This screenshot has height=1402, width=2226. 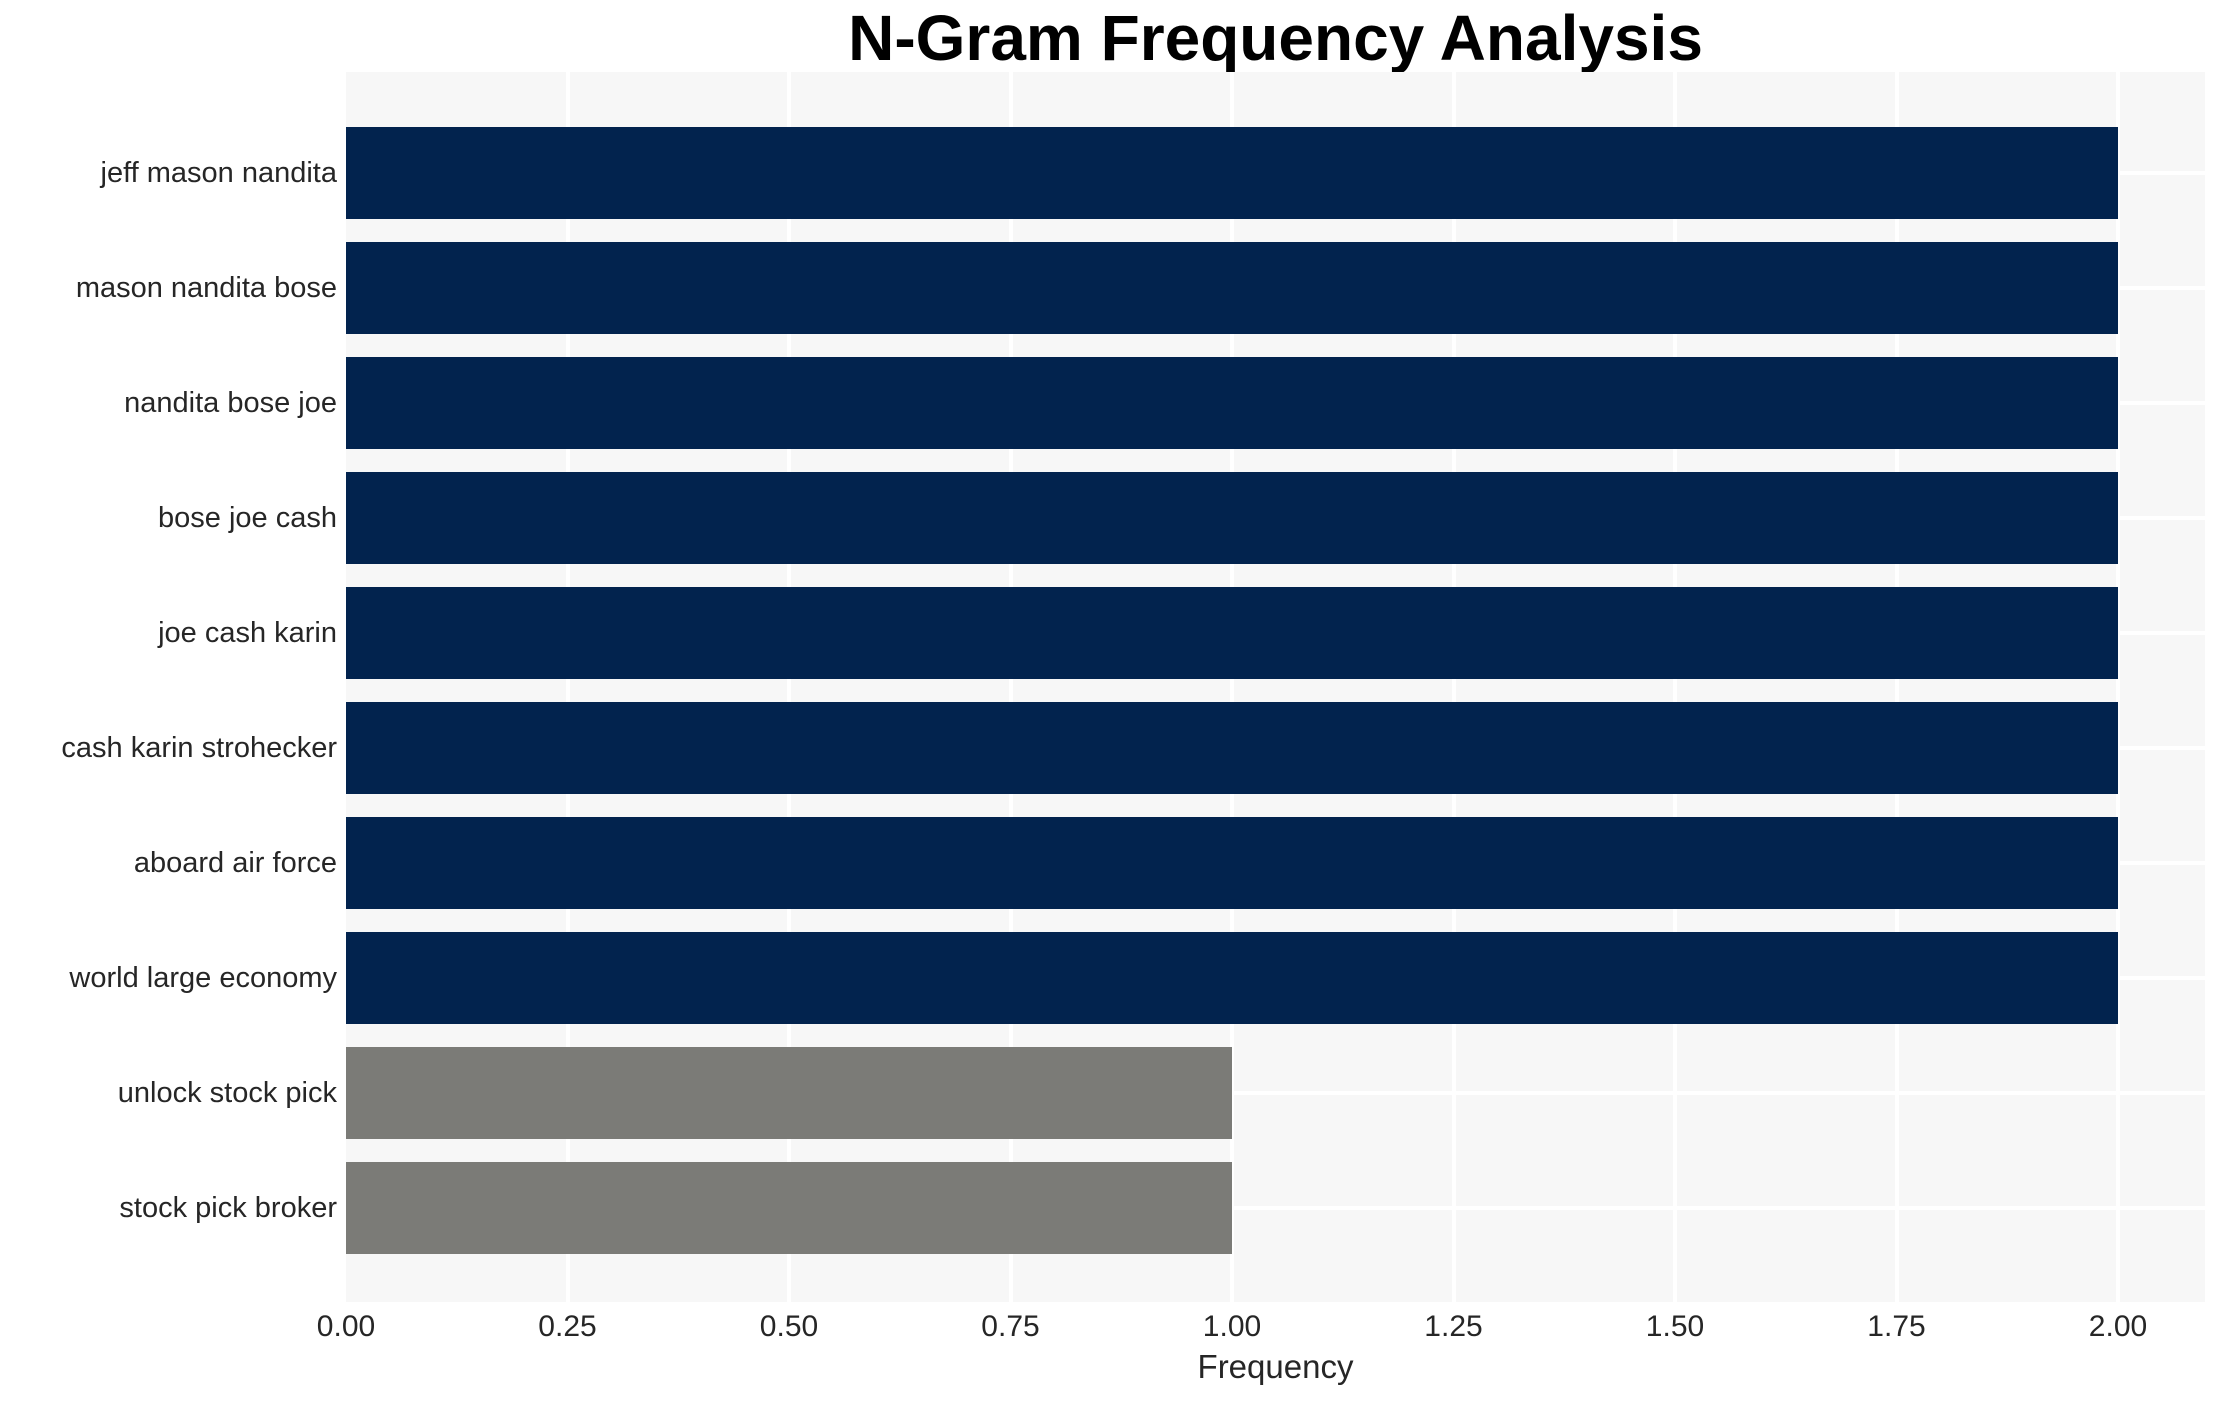 What do you see at coordinates (1275, 38) in the screenshot?
I see `chart-title: N-Gram Frequency Analysis` at bounding box center [1275, 38].